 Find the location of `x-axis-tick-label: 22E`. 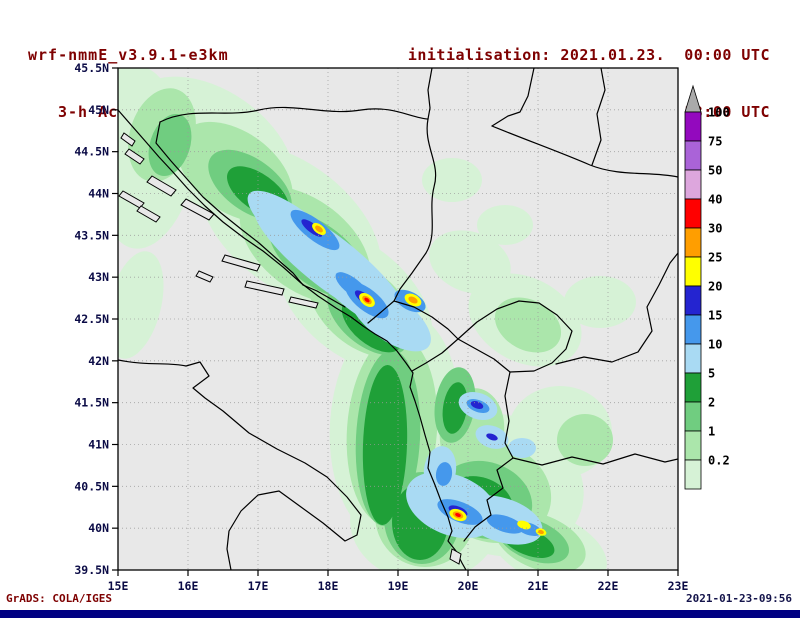

x-axis-tick-label: 22E is located at coordinates (608, 586).